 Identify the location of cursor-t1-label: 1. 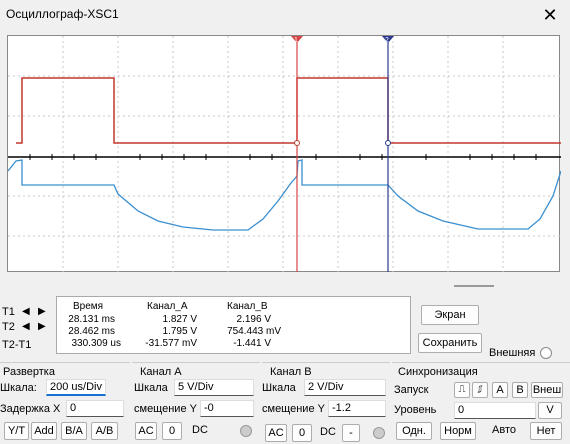
(296, 40).